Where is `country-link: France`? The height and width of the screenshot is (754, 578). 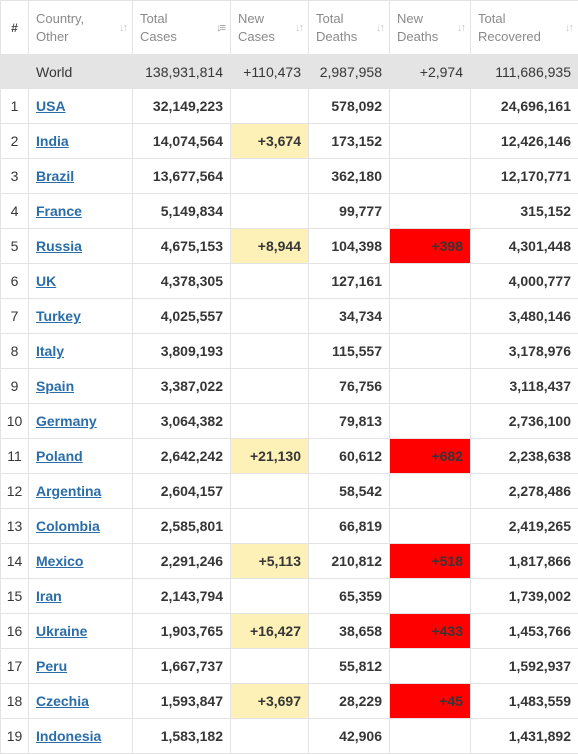 country-link: France is located at coordinates (59, 211).